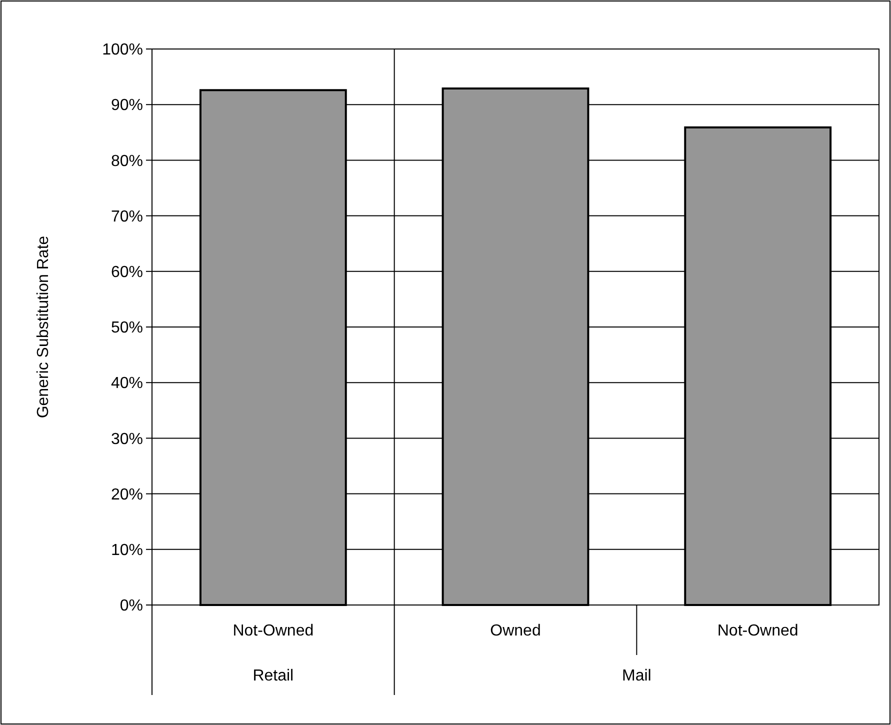  Describe the element at coordinates (273, 676) in the screenshot. I see `text: Retail` at that location.